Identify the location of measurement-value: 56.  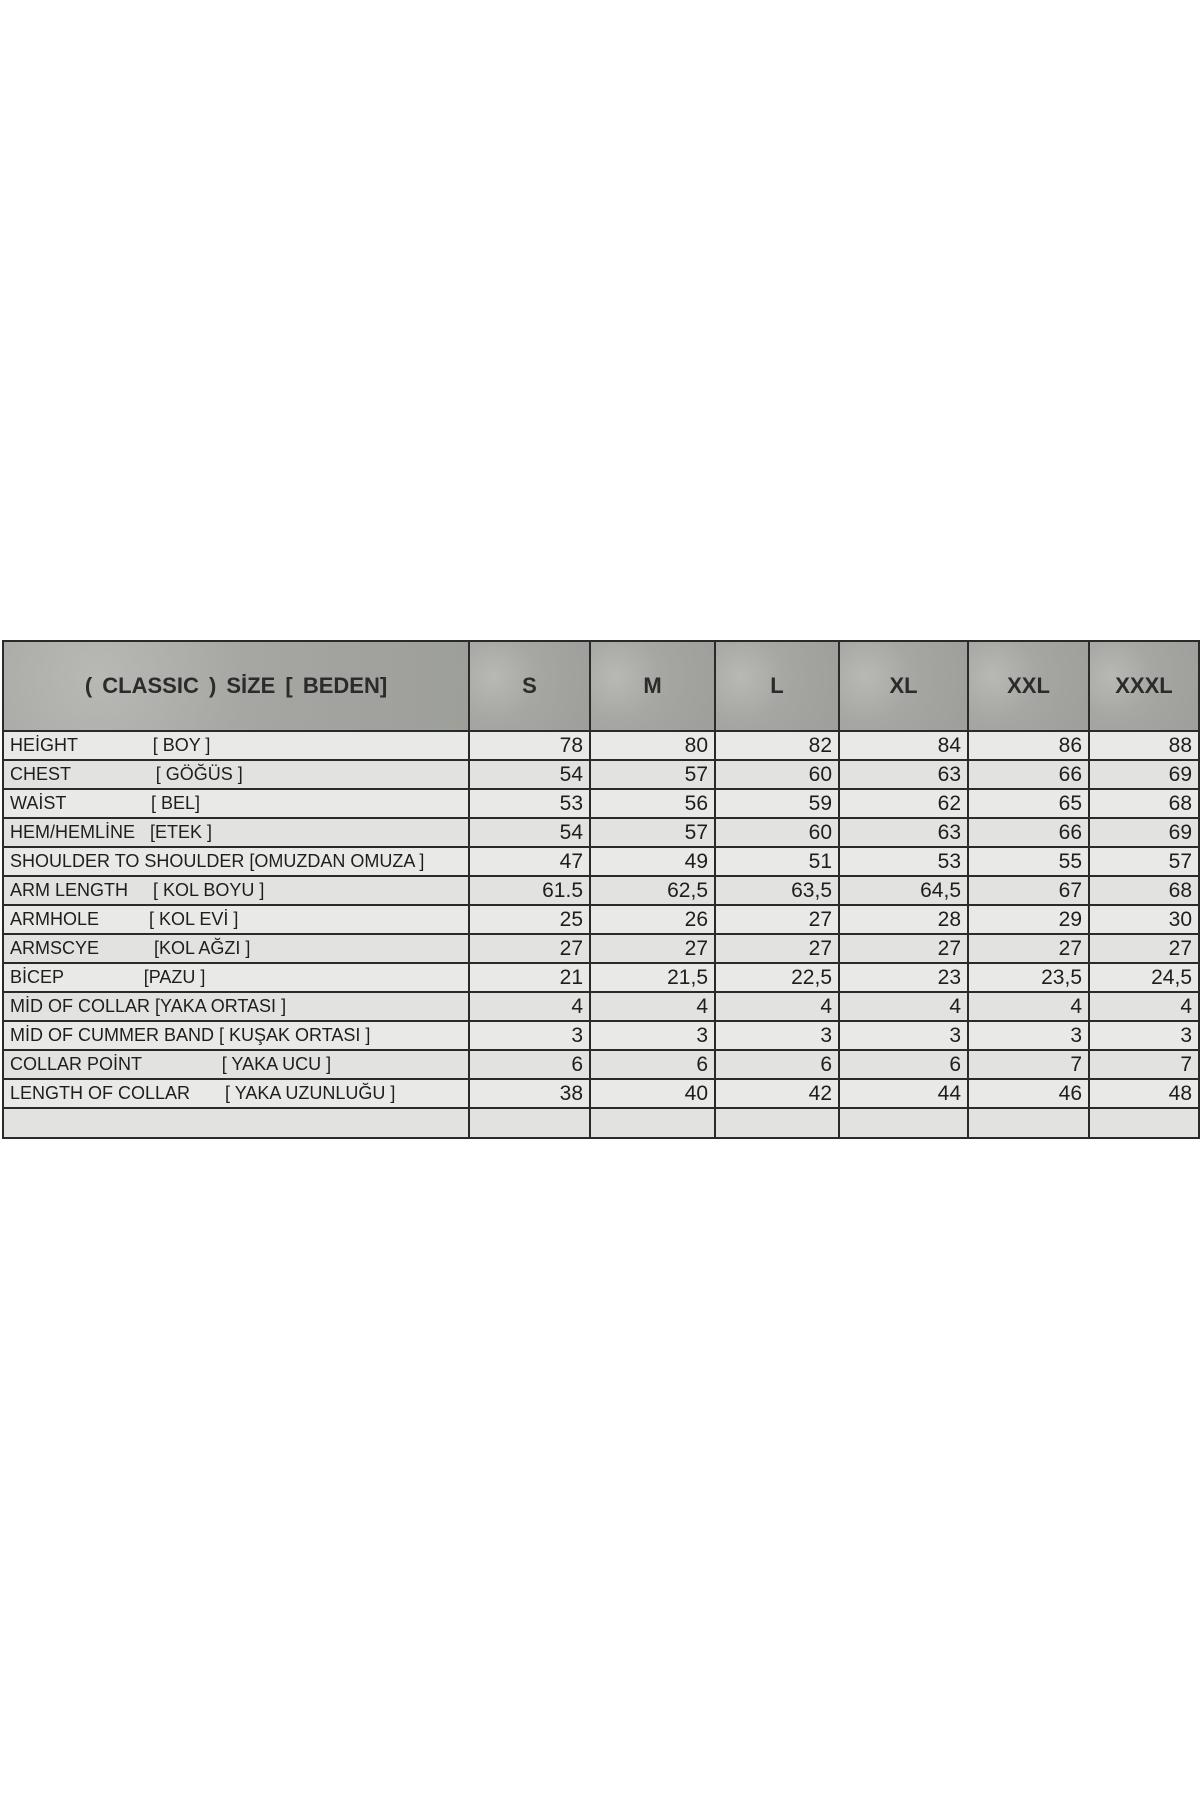
(652, 803).